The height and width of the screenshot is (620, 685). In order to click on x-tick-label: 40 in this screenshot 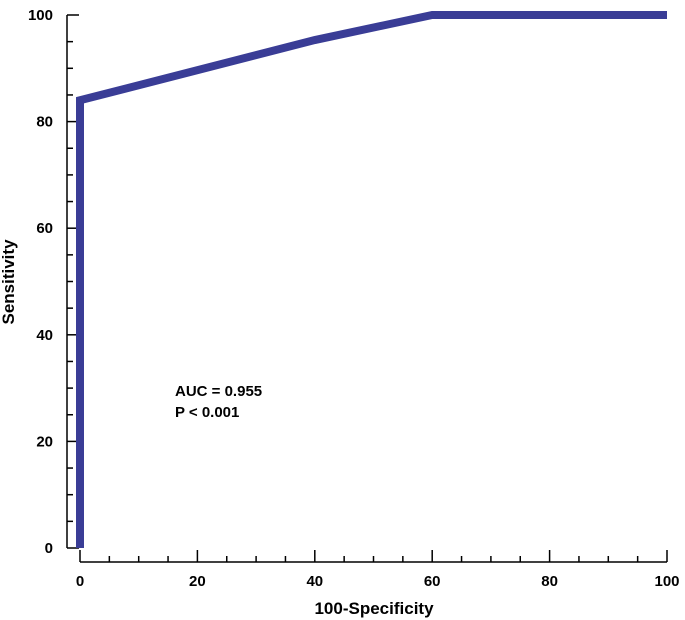, I will do `click(314, 581)`.